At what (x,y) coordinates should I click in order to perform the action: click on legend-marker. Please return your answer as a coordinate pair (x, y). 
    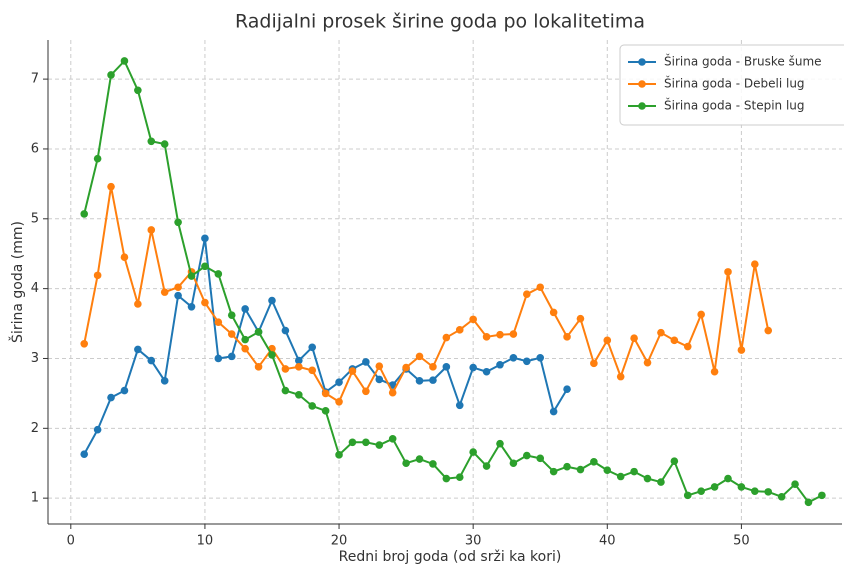
    Looking at the image, I should click on (642, 62).